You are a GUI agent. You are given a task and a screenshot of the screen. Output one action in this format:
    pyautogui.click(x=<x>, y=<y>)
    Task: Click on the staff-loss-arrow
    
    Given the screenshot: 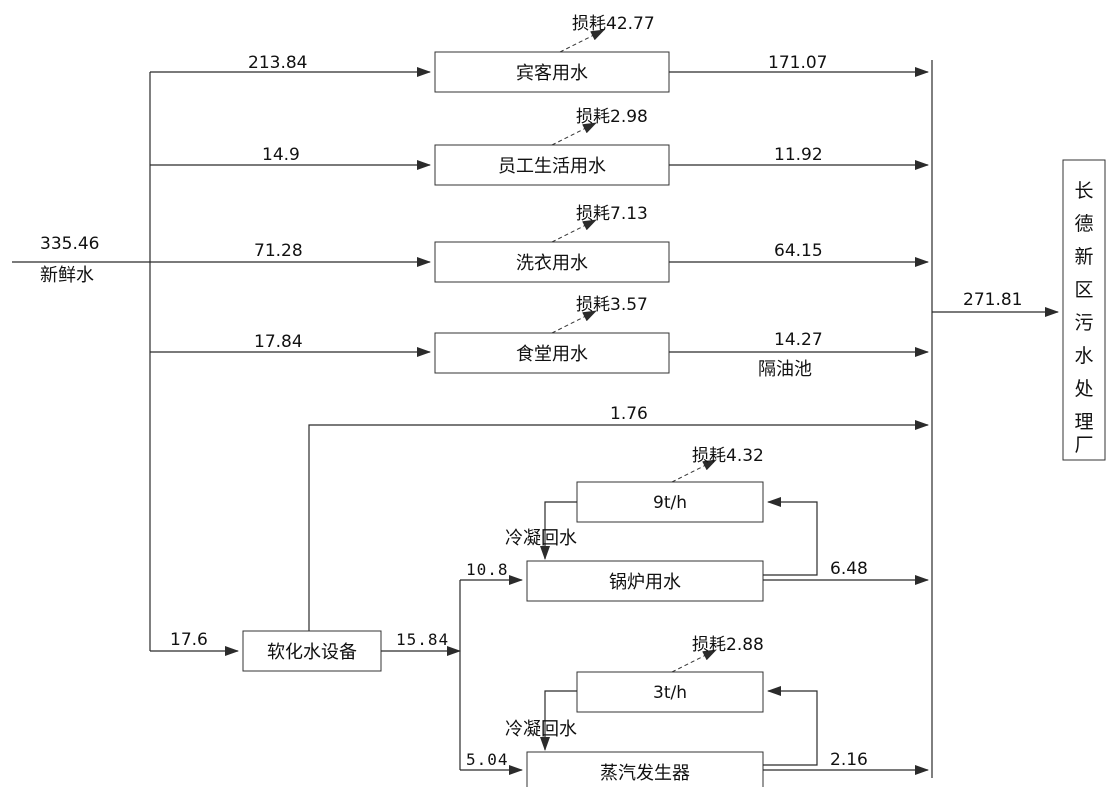 What is the action you would take?
    pyautogui.click(x=574, y=134)
    